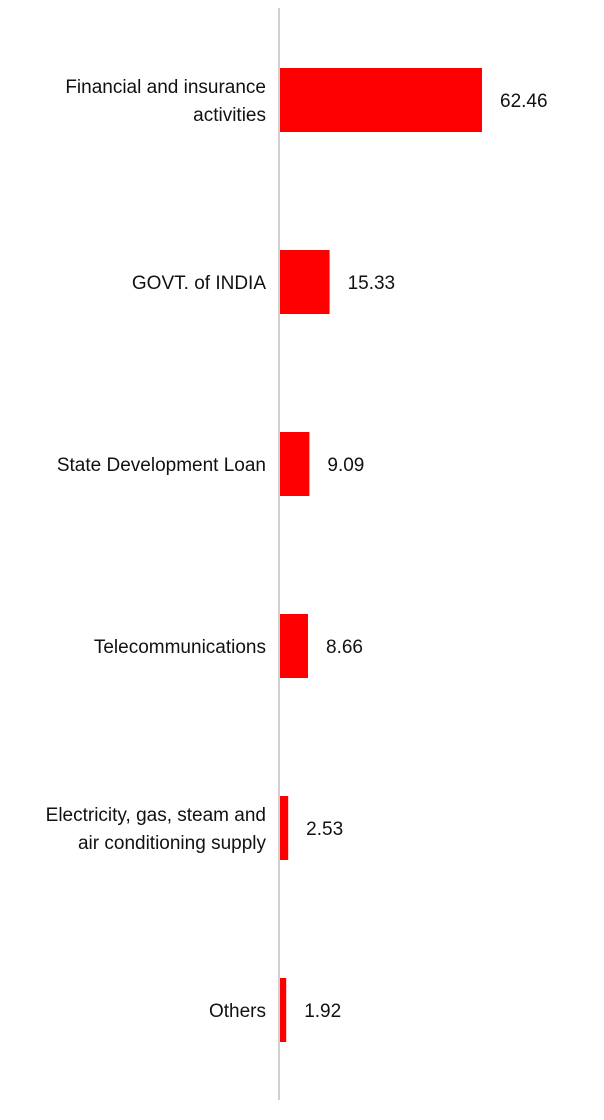  What do you see at coordinates (372, 283) in the screenshot?
I see `value-label-1: 15.33` at bounding box center [372, 283].